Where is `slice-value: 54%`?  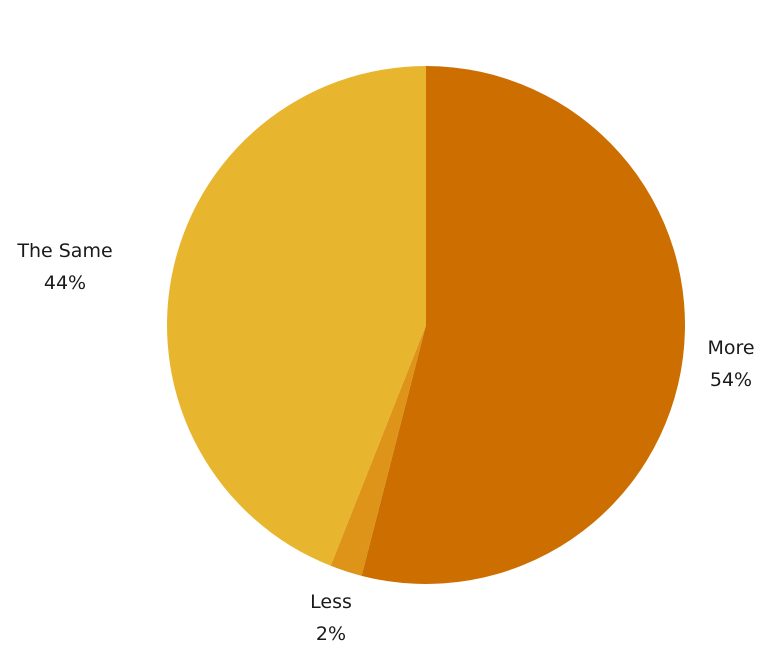 slice-value: 54% is located at coordinates (731, 380).